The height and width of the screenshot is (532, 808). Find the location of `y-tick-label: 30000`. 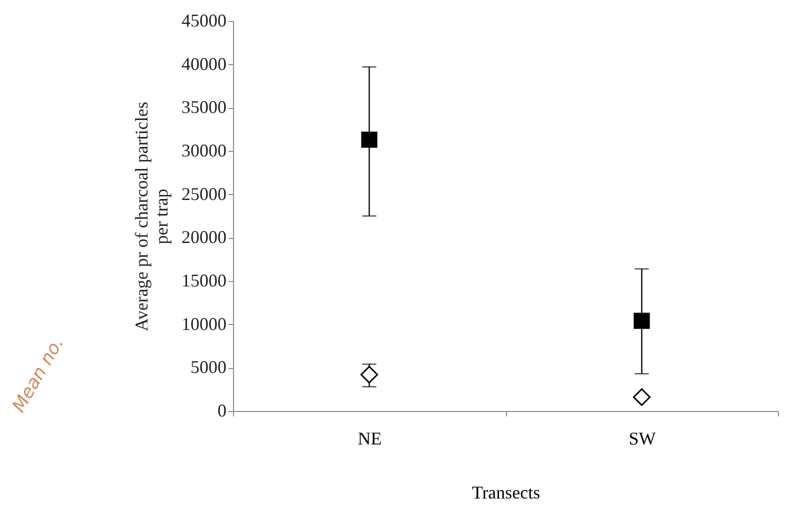

y-tick-label: 30000 is located at coordinates (204, 150).